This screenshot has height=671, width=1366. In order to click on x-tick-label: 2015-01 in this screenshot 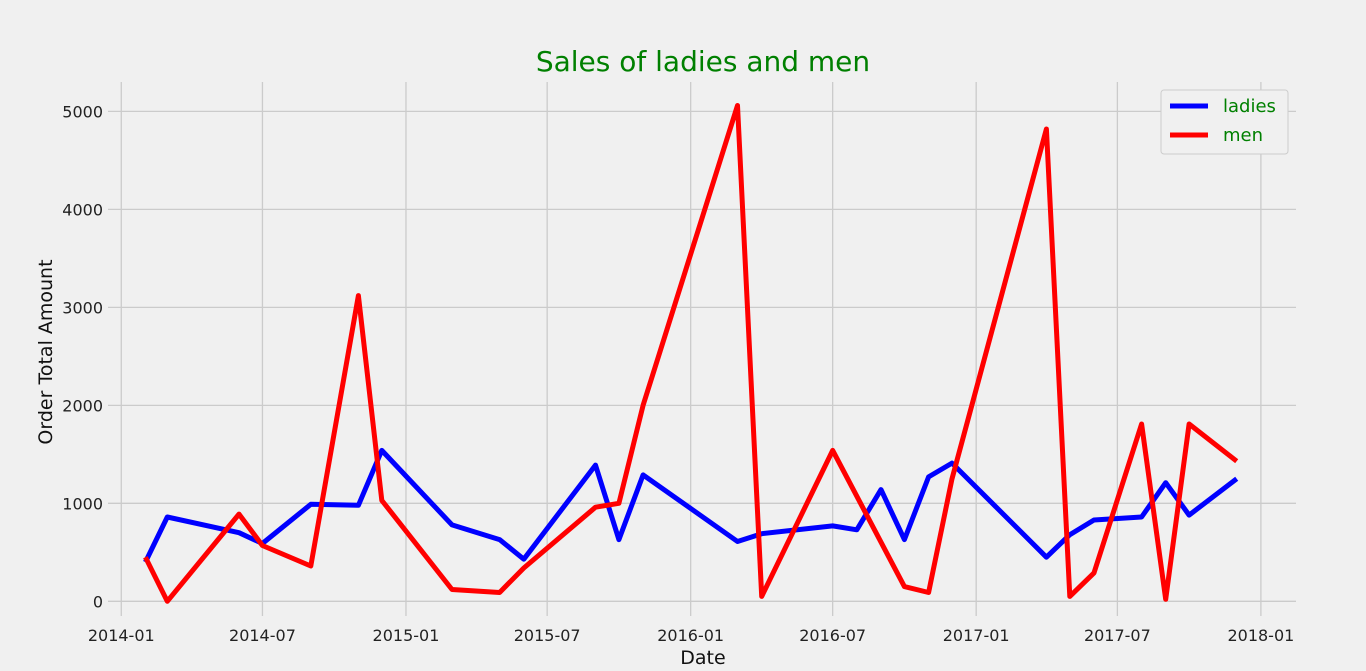, I will do `click(406, 635)`.